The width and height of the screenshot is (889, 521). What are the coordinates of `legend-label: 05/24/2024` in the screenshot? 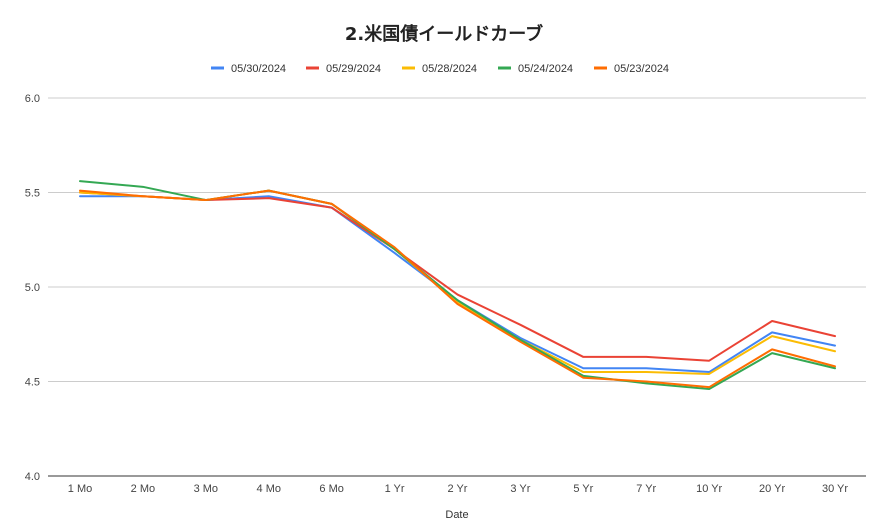 It's located at (545, 69).